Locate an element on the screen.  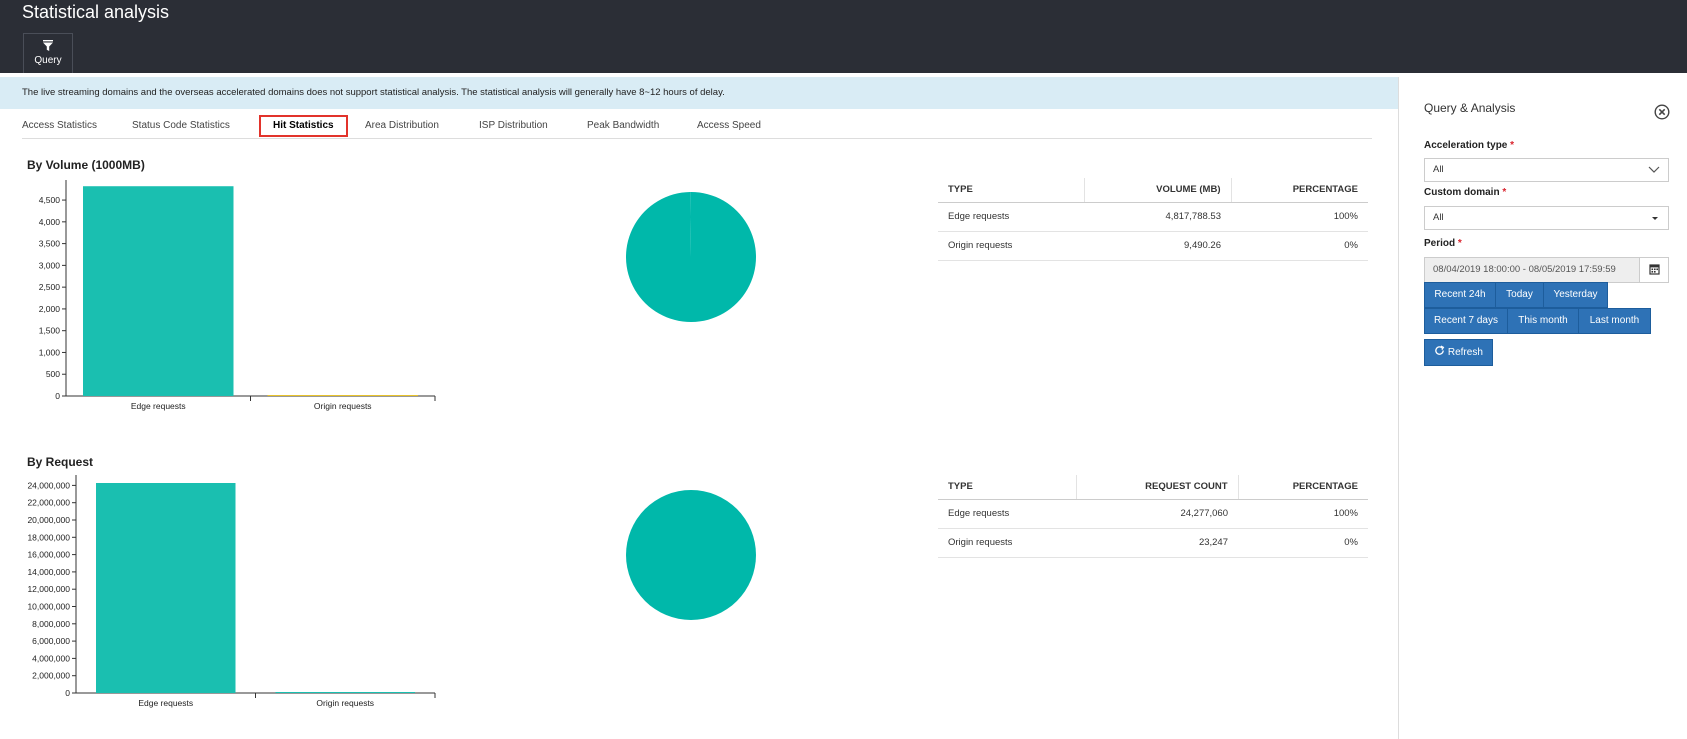
today-button: Today is located at coordinates (1519, 295).